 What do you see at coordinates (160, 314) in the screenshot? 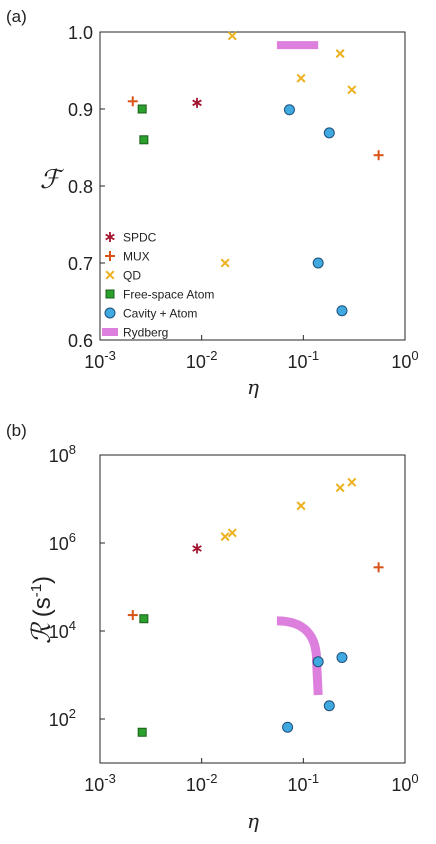
I see `legend-cavity-atom-label: Cavity + Atom` at bounding box center [160, 314].